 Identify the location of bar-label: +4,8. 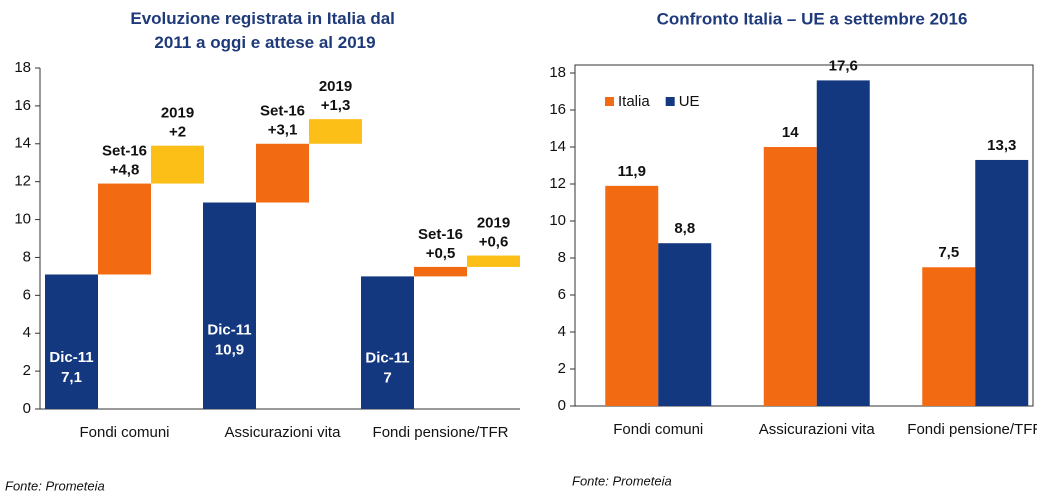
(125, 170).